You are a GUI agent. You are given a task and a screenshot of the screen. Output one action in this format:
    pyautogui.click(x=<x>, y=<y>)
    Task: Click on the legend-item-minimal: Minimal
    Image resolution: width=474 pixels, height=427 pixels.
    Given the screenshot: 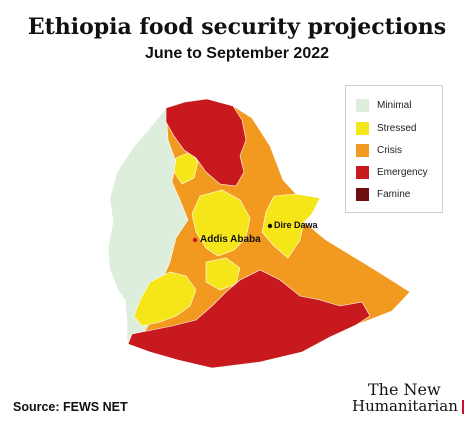 What is the action you would take?
    pyautogui.click(x=383, y=105)
    